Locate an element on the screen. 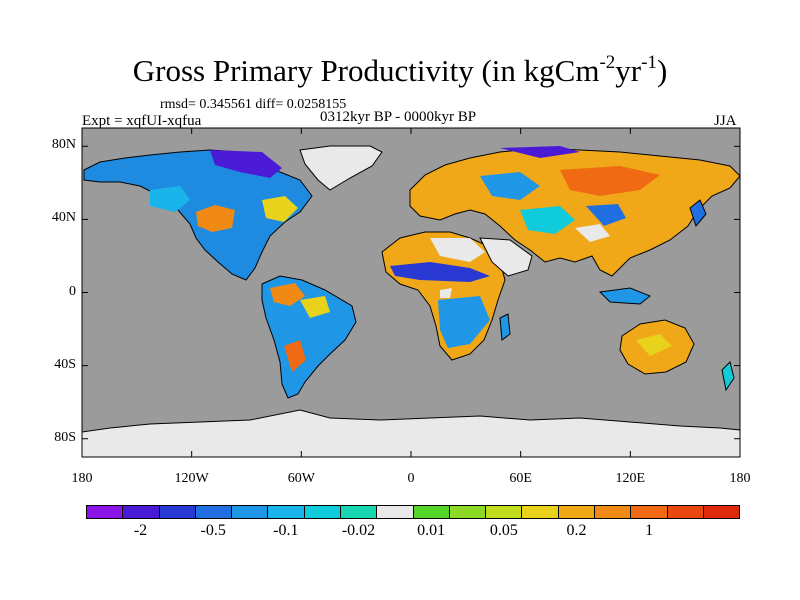 The width and height of the screenshot is (800, 600). colorbar-label: -0.02 is located at coordinates (358, 530).